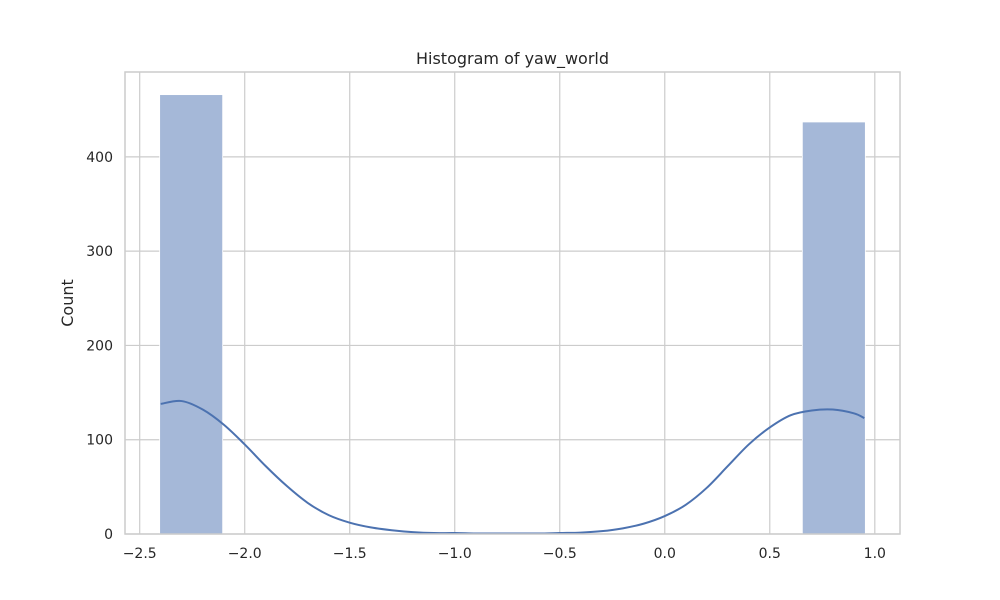 This screenshot has width=1000, height=600. Describe the element at coordinates (665, 554) in the screenshot. I see `x-tick-label: 0.0` at that location.